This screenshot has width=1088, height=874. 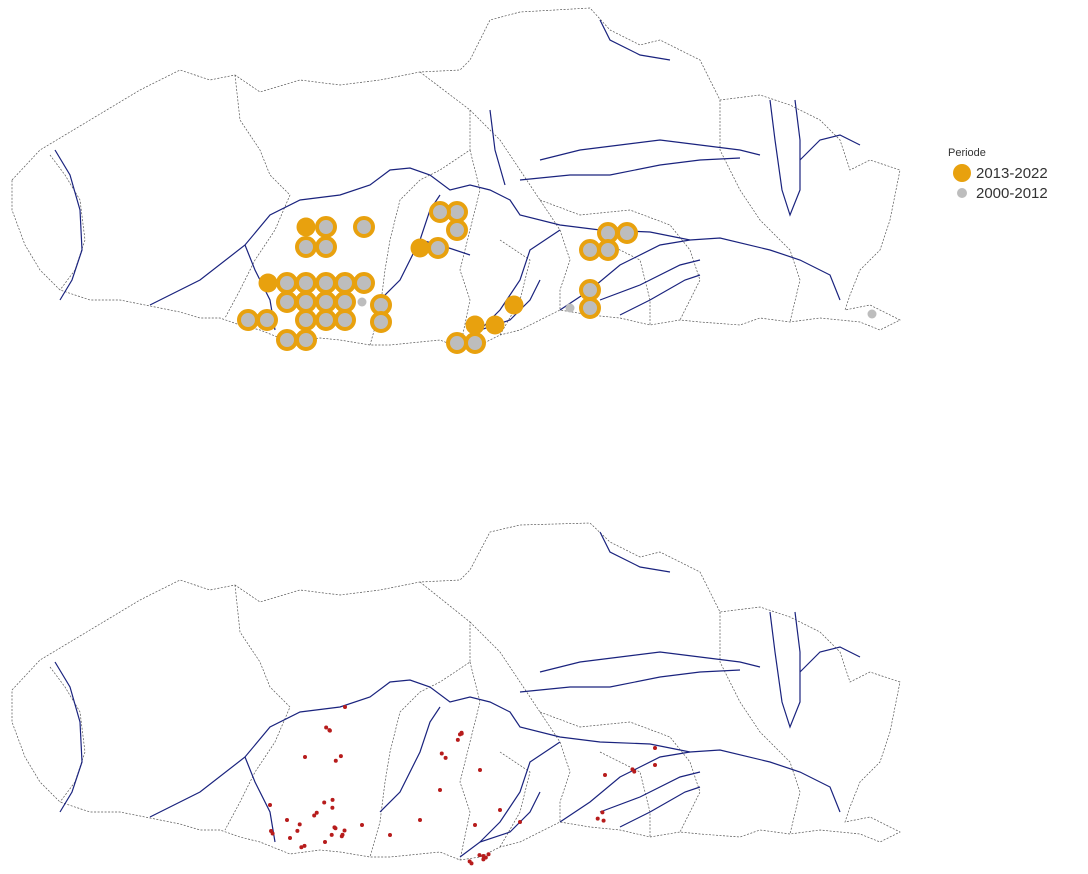 What do you see at coordinates (962, 173) in the screenshot?
I see `recent-period-marker-icon` at bounding box center [962, 173].